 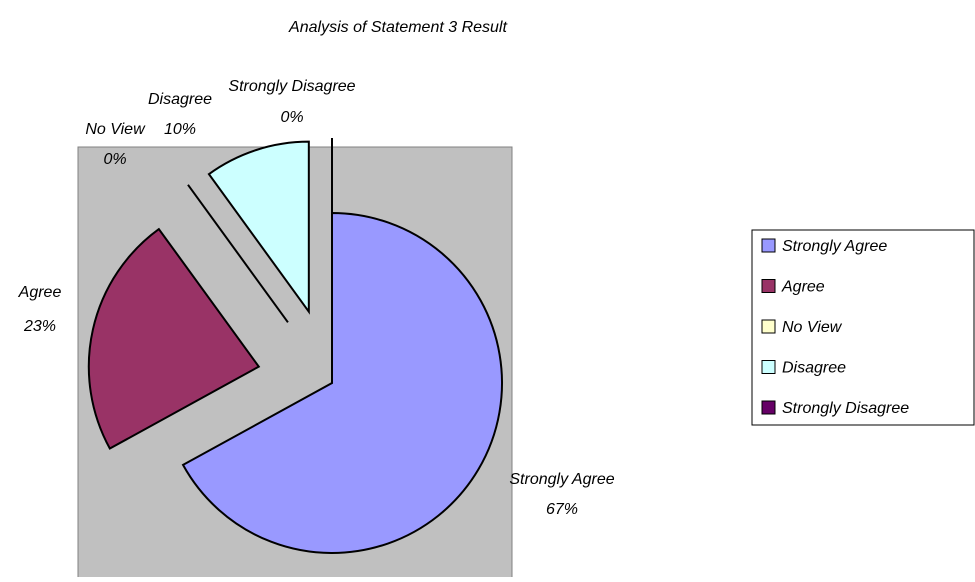 I want to click on legend-label: Agree, so click(x=803, y=287).